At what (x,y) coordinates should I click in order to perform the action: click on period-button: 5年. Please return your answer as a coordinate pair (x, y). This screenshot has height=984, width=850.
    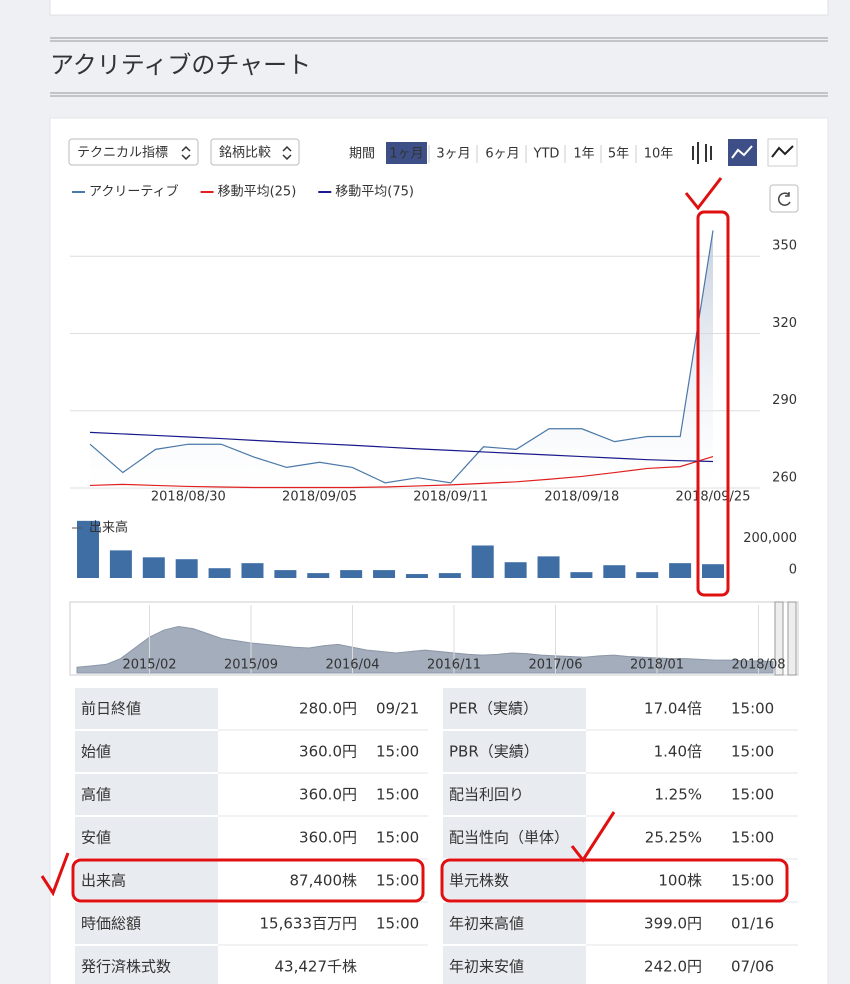
    Looking at the image, I should click on (618, 154).